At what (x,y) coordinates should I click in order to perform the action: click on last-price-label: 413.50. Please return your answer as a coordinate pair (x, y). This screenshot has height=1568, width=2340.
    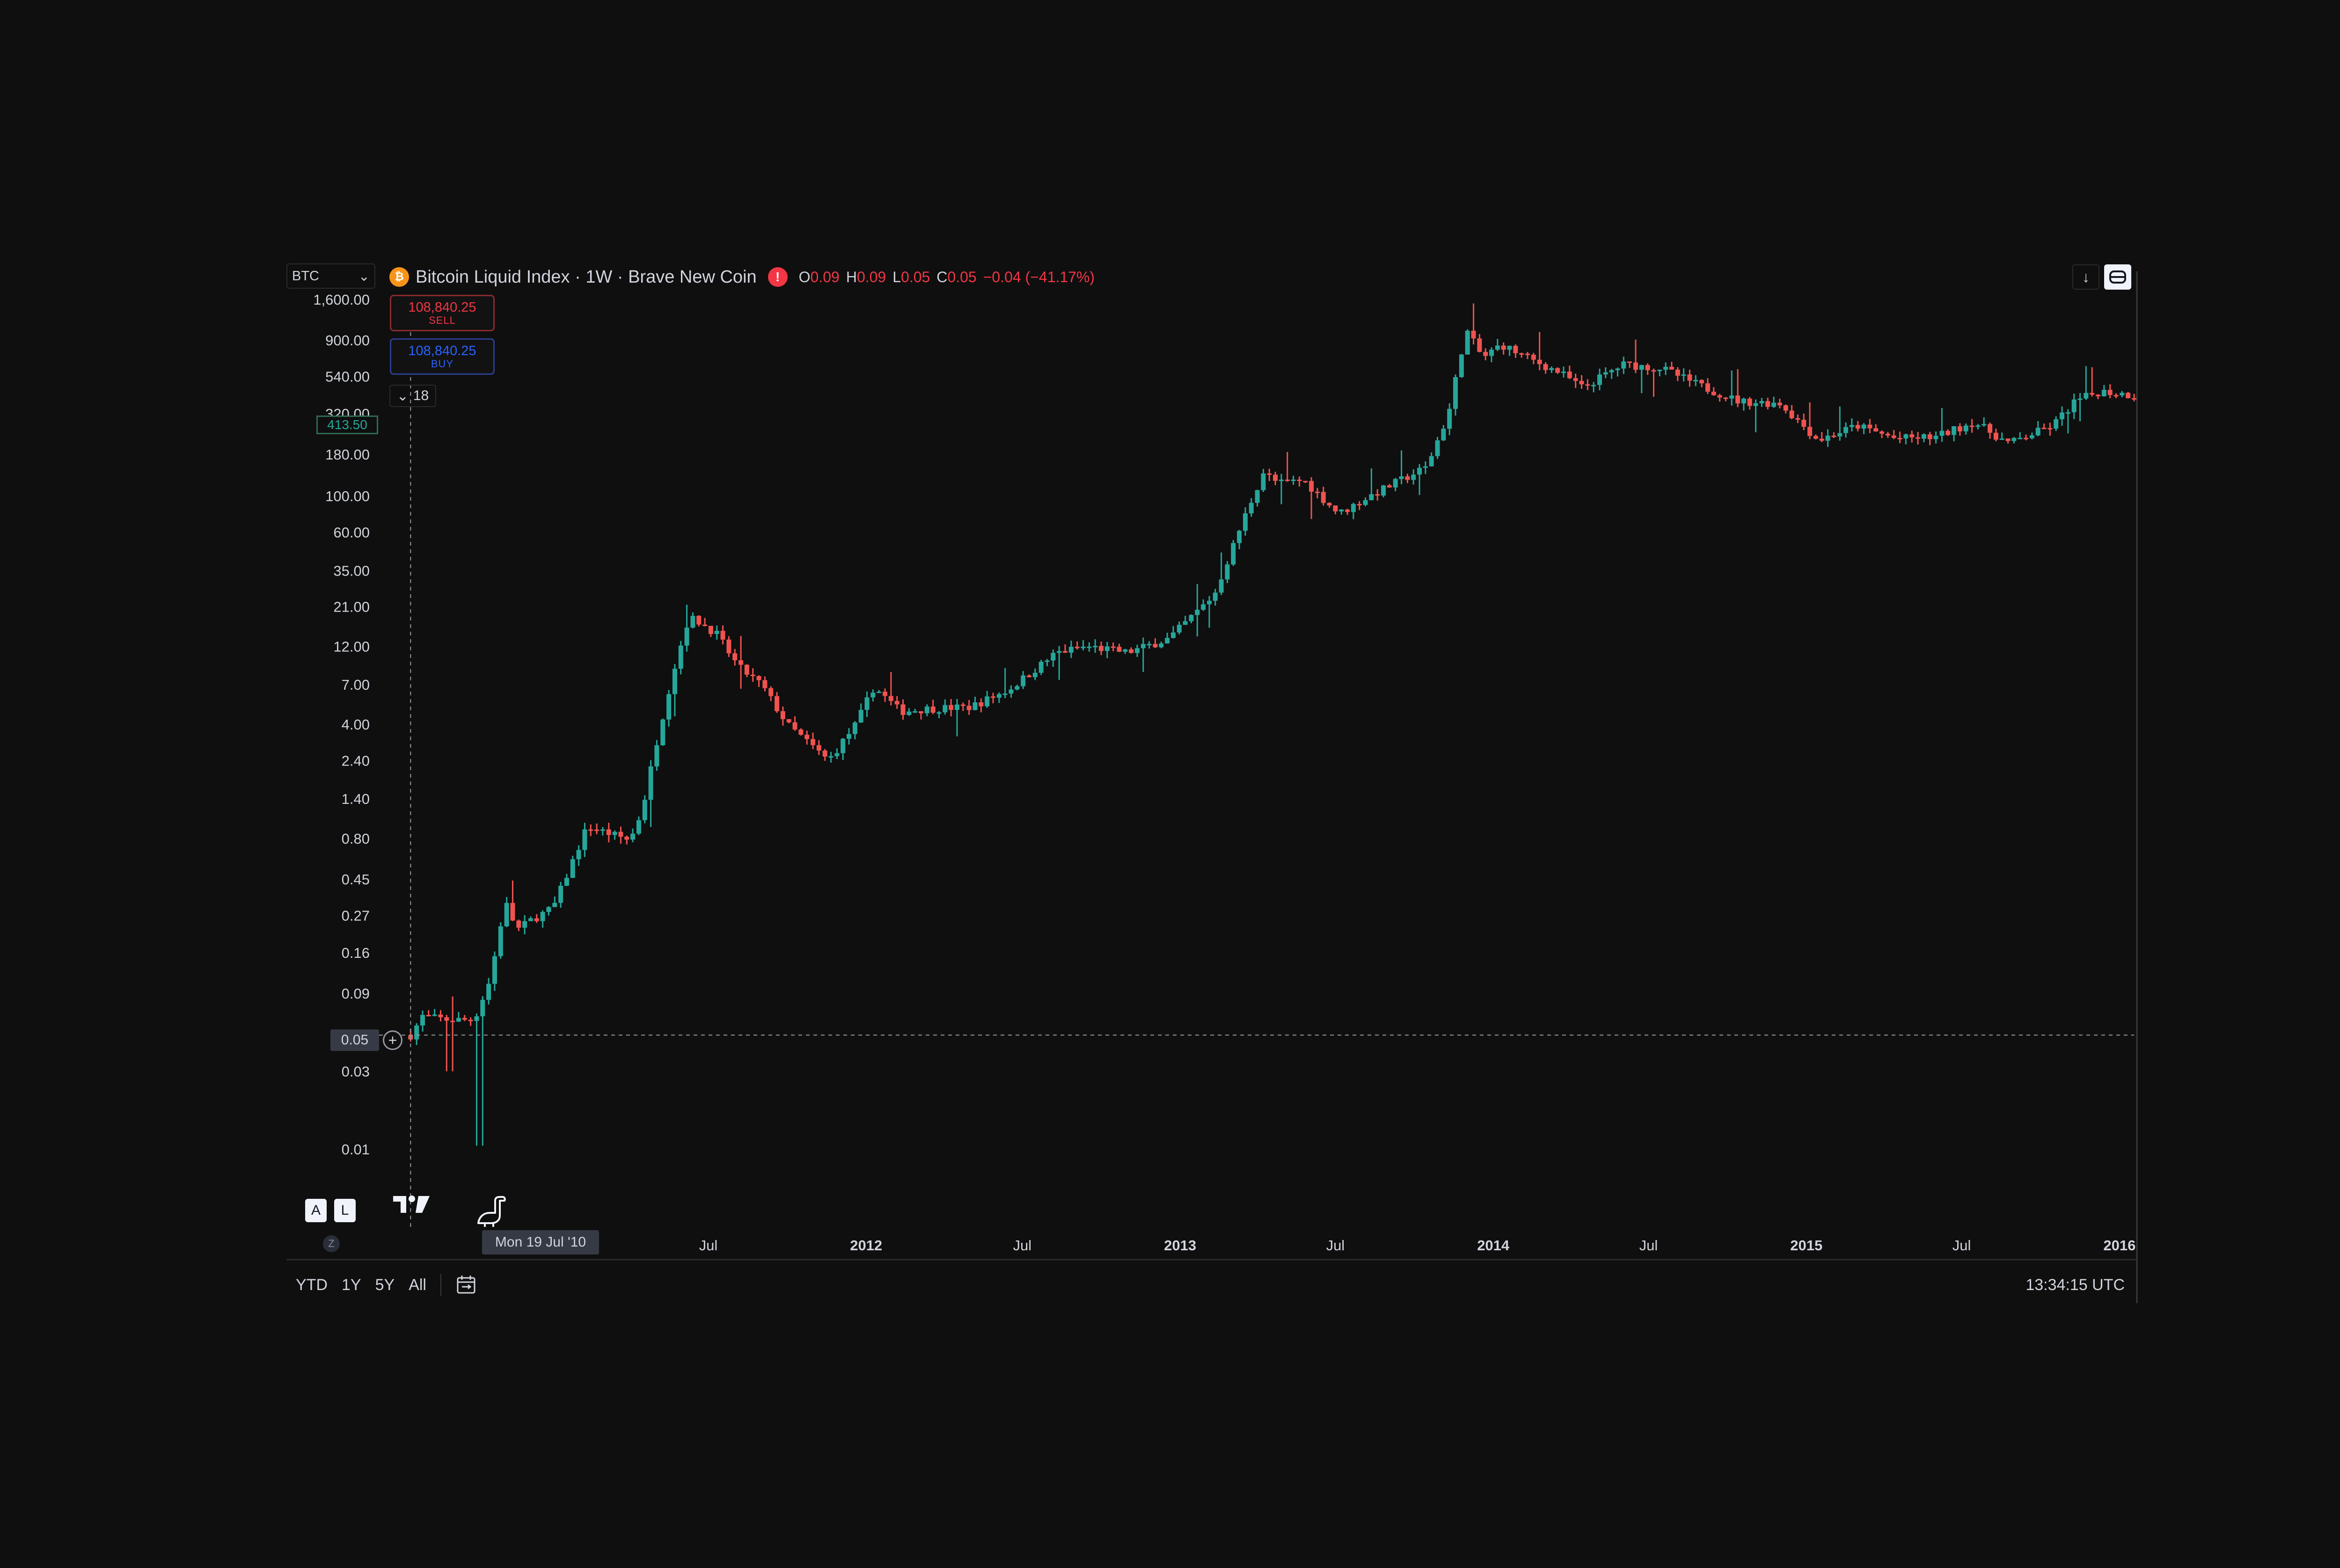
    Looking at the image, I should click on (347, 425).